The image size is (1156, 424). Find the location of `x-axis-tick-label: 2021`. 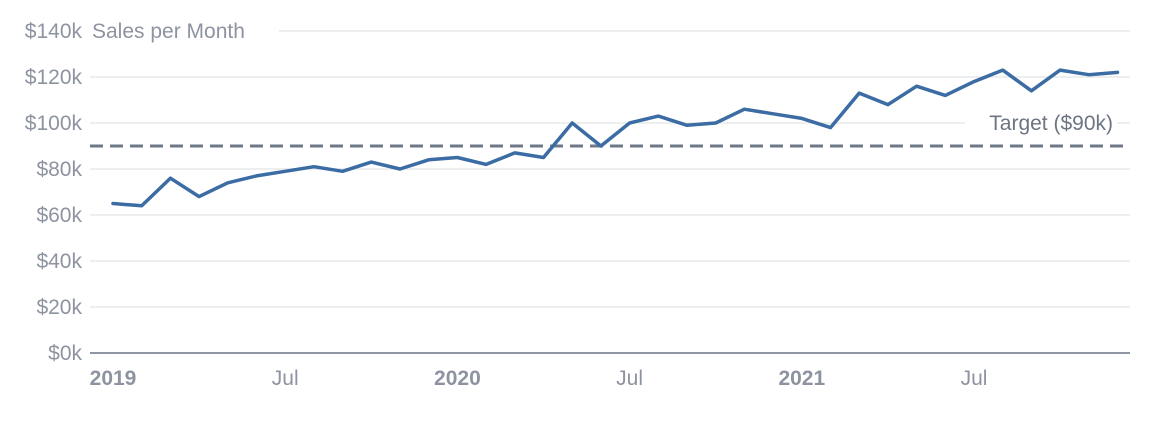

x-axis-tick-label: 2021 is located at coordinates (801, 378).